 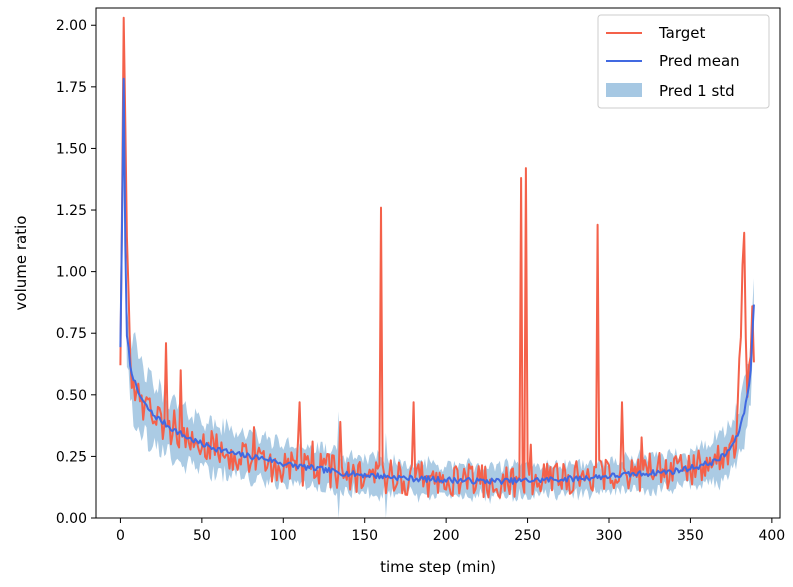 I want to click on y-tick-label: 0.25, so click(x=71, y=457).